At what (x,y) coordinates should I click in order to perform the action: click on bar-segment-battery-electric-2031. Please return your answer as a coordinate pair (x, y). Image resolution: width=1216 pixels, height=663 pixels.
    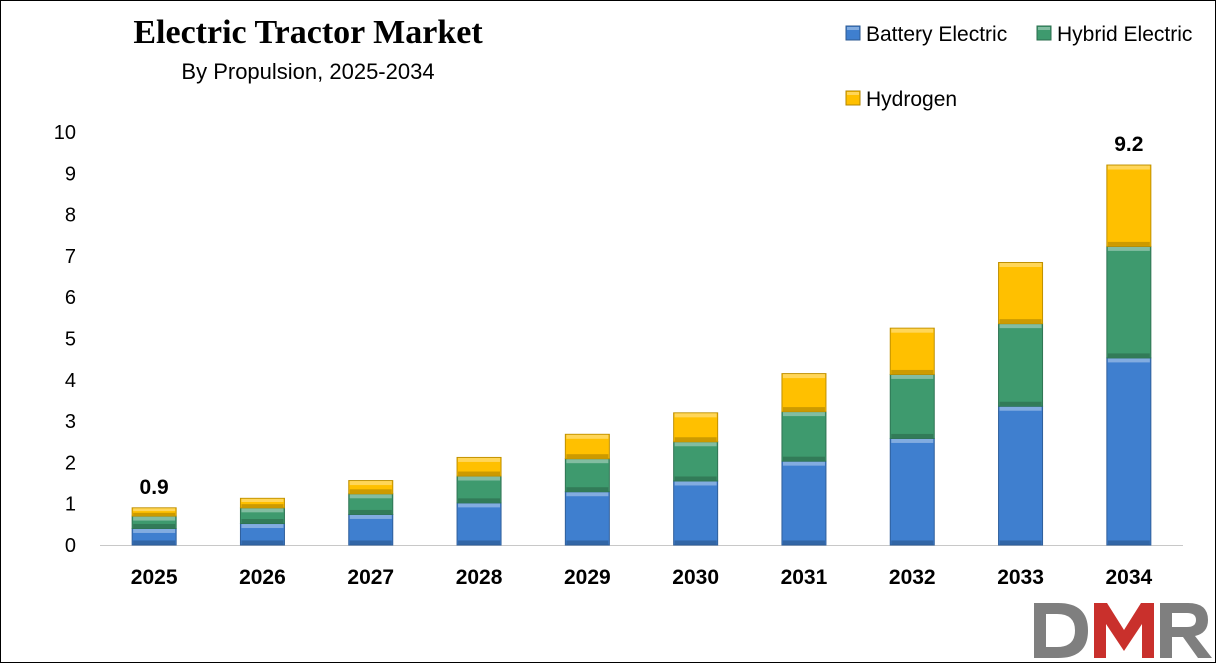
    Looking at the image, I should click on (804, 503).